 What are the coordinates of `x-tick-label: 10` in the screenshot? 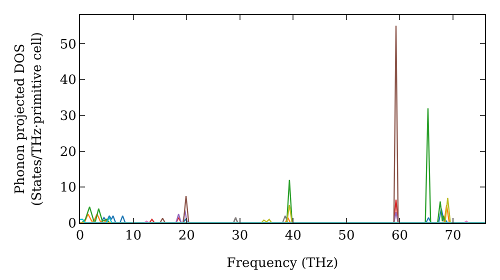 It's located at (133, 236).